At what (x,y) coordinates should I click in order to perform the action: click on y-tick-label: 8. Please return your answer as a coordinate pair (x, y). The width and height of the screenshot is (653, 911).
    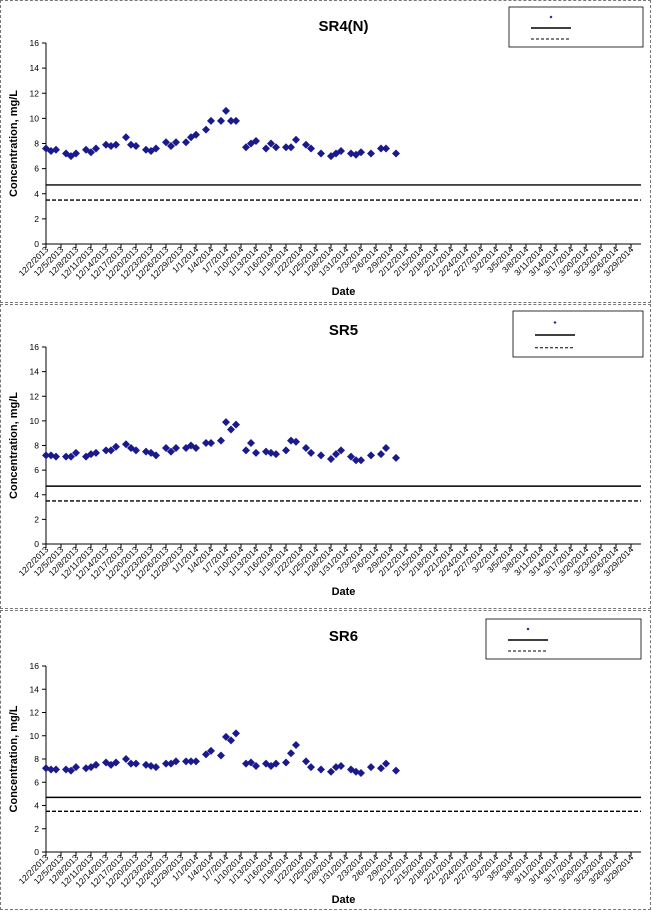
    Looking at the image, I should click on (36, 144).